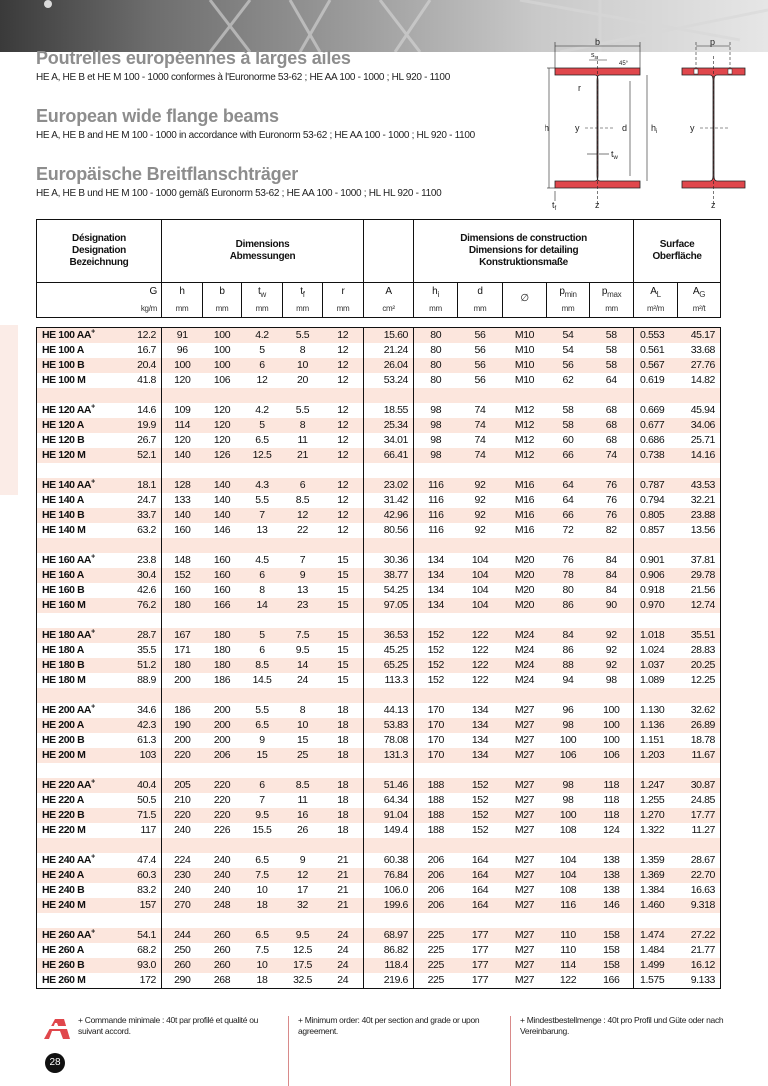  What do you see at coordinates (99, 251) in the screenshot?
I see `header-designation: Désignation Designation Bezeichnung` at bounding box center [99, 251].